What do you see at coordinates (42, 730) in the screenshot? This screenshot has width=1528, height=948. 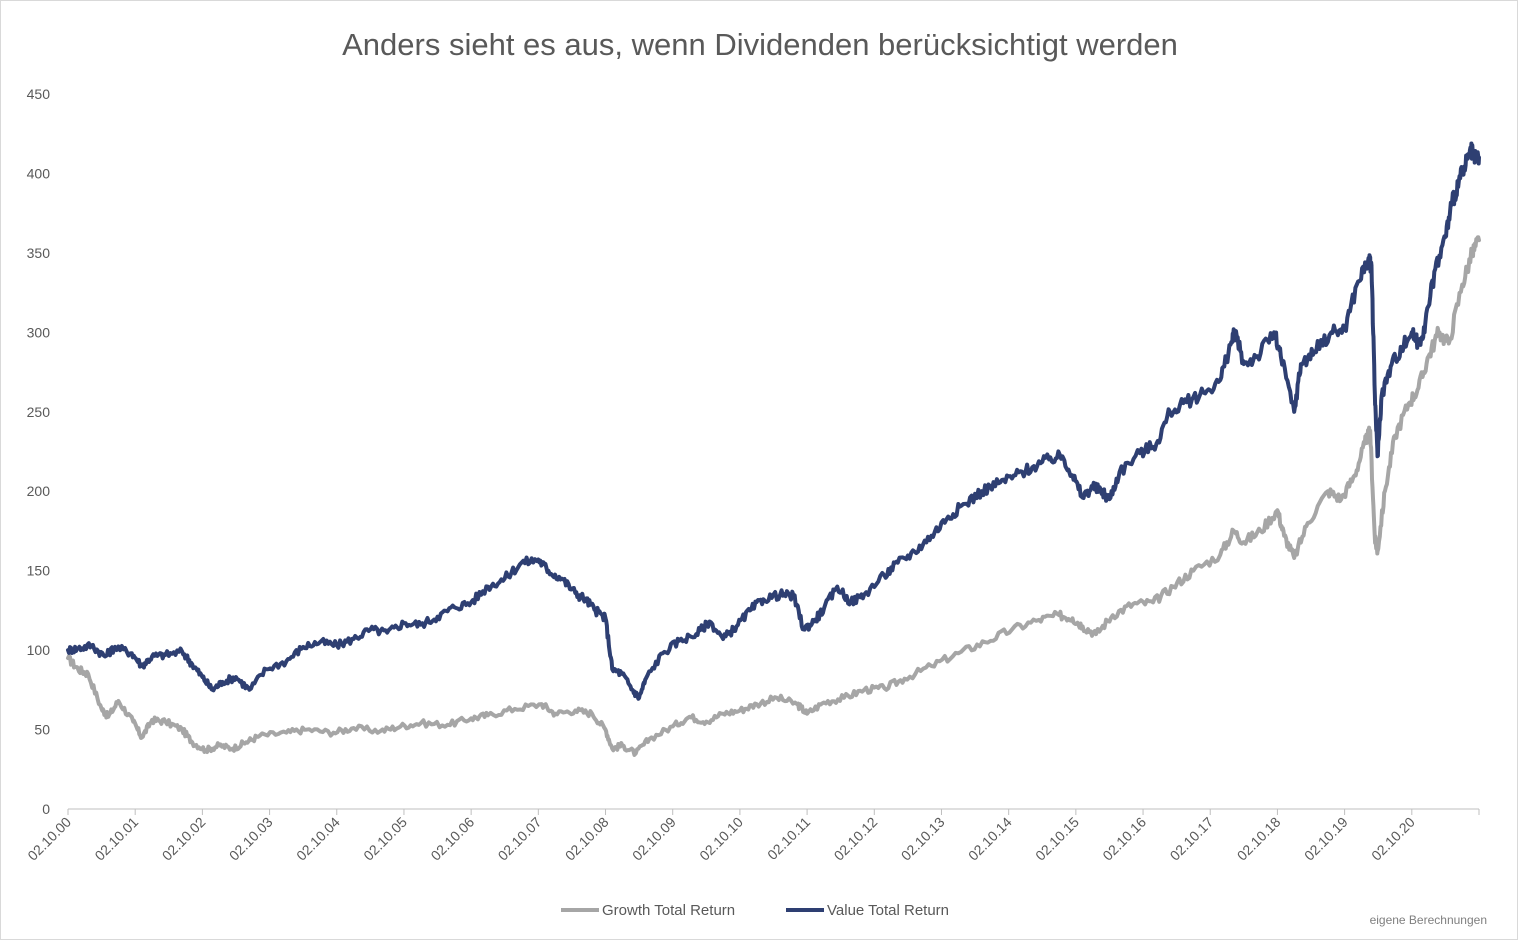 I see `y-tick-label: 50` at bounding box center [42, 730].